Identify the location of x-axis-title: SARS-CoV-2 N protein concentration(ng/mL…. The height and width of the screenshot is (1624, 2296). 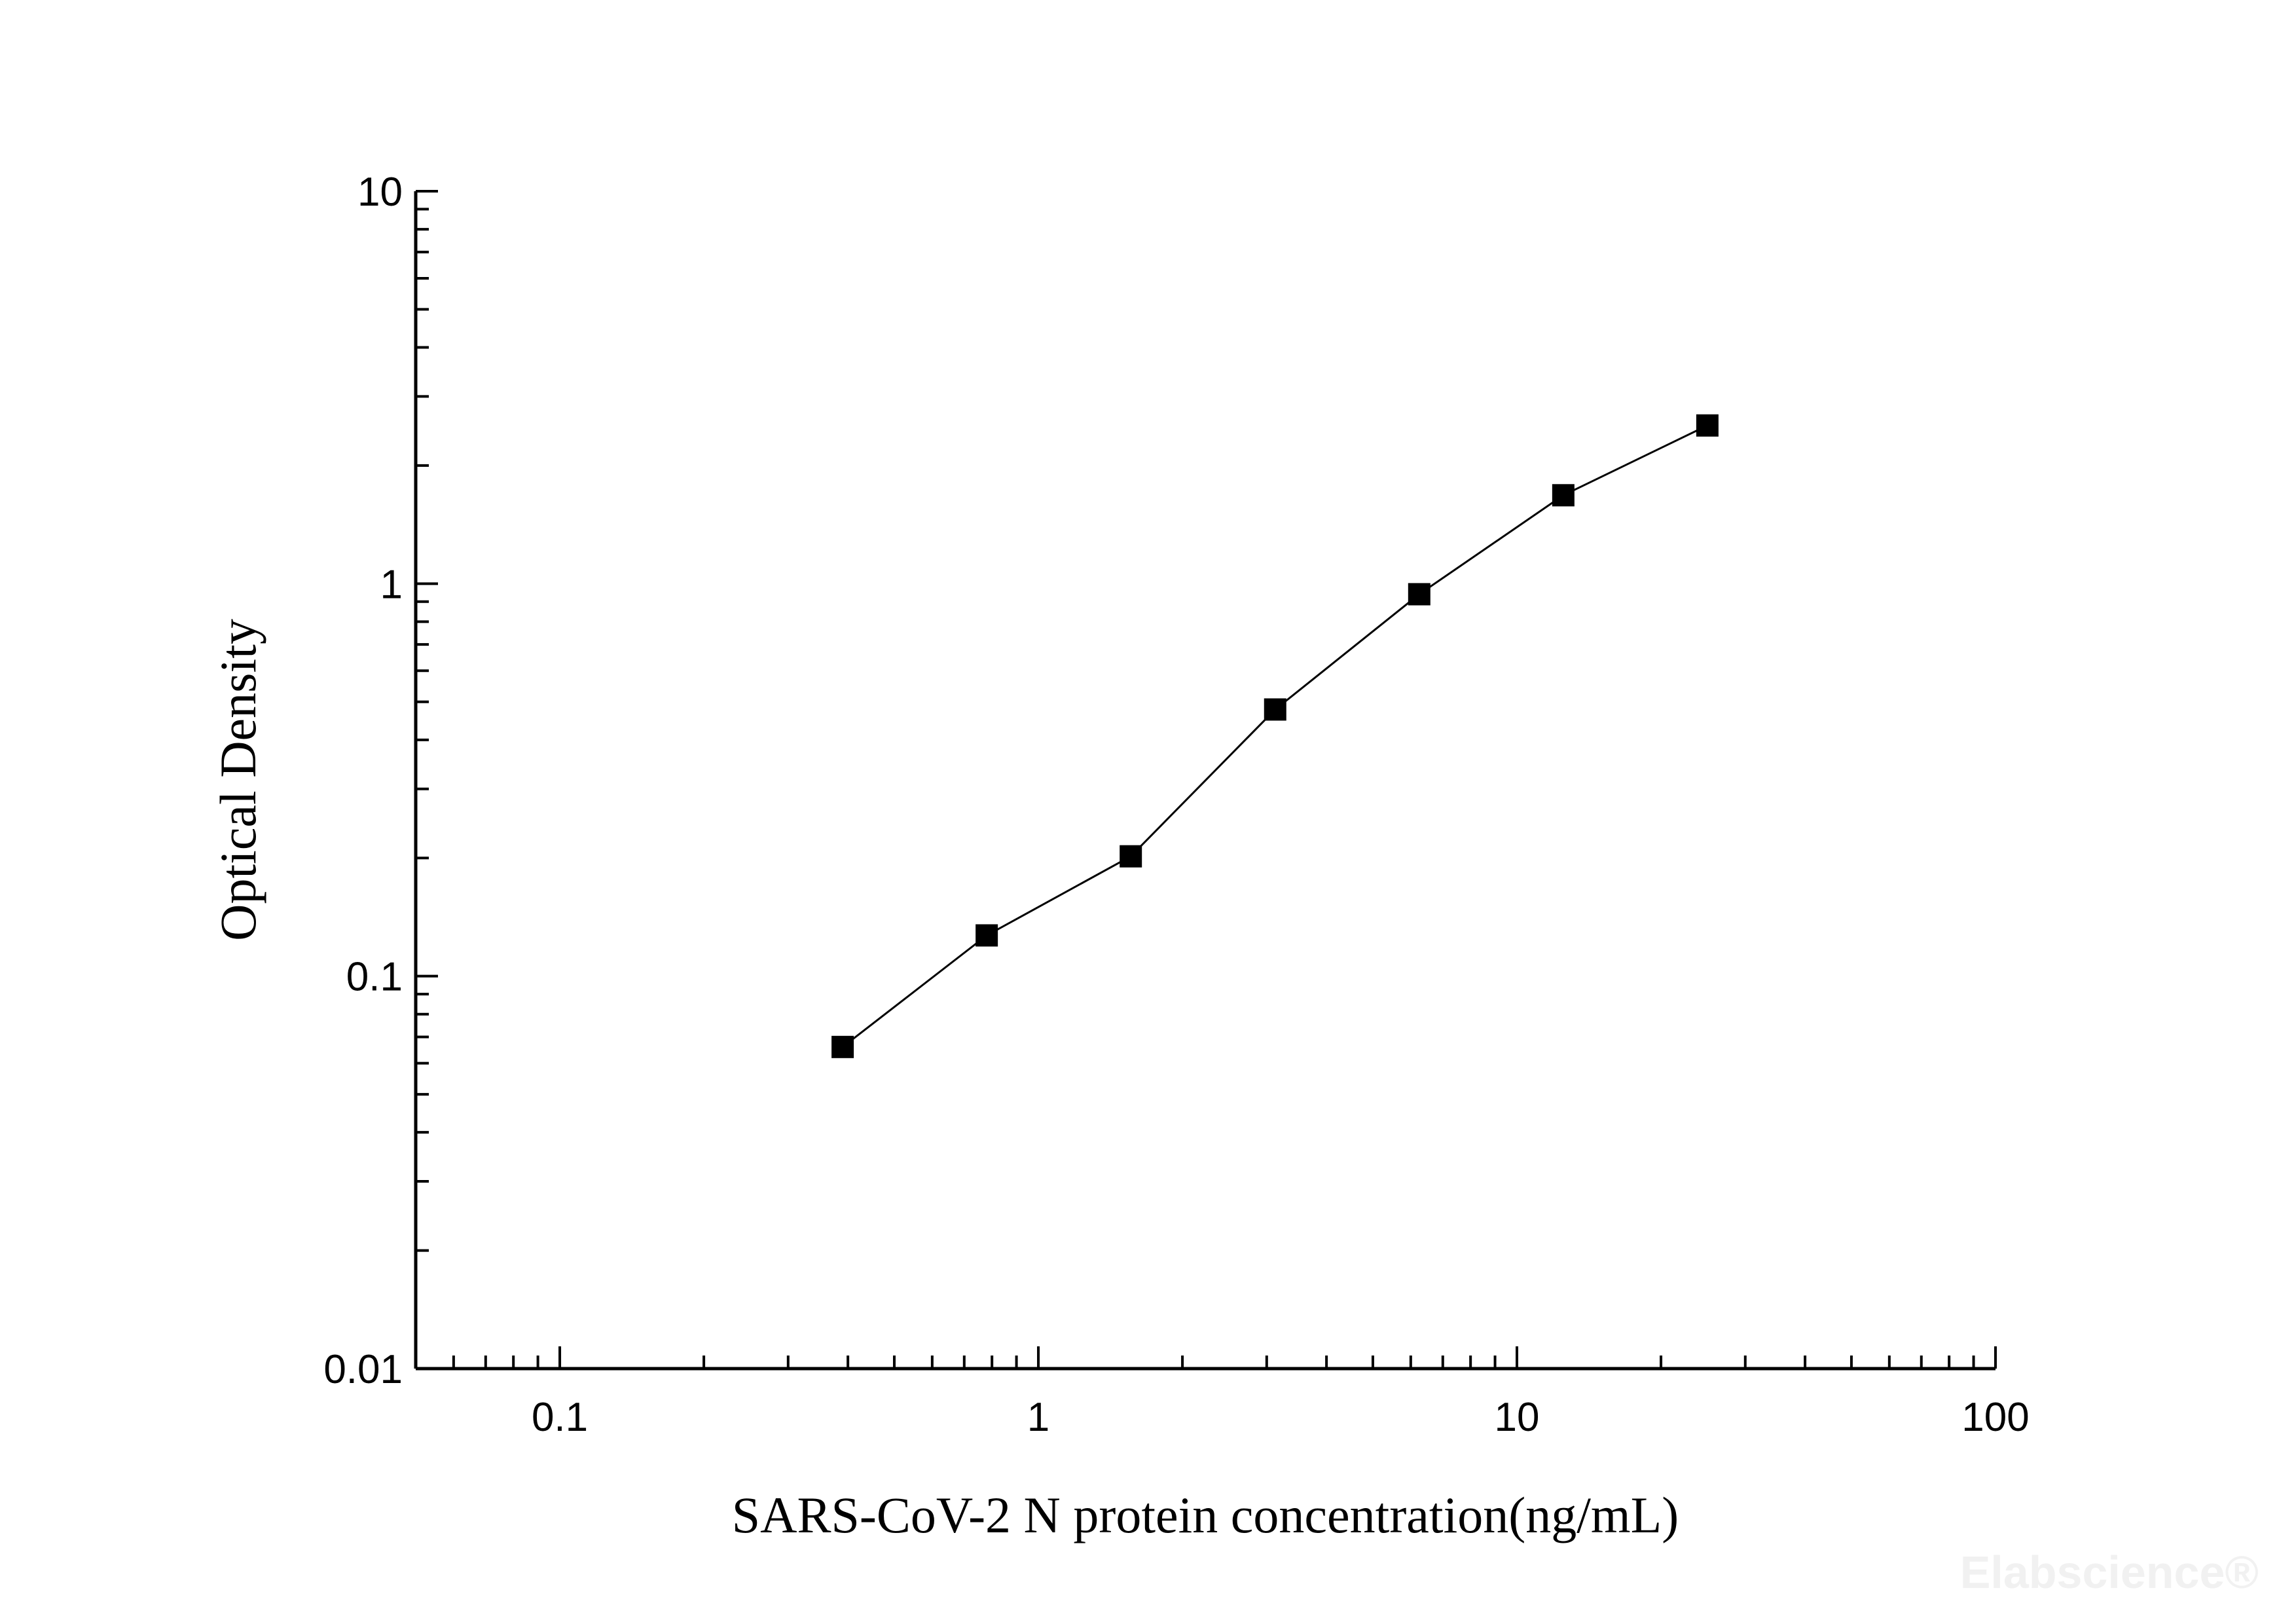
(1205, 1514).